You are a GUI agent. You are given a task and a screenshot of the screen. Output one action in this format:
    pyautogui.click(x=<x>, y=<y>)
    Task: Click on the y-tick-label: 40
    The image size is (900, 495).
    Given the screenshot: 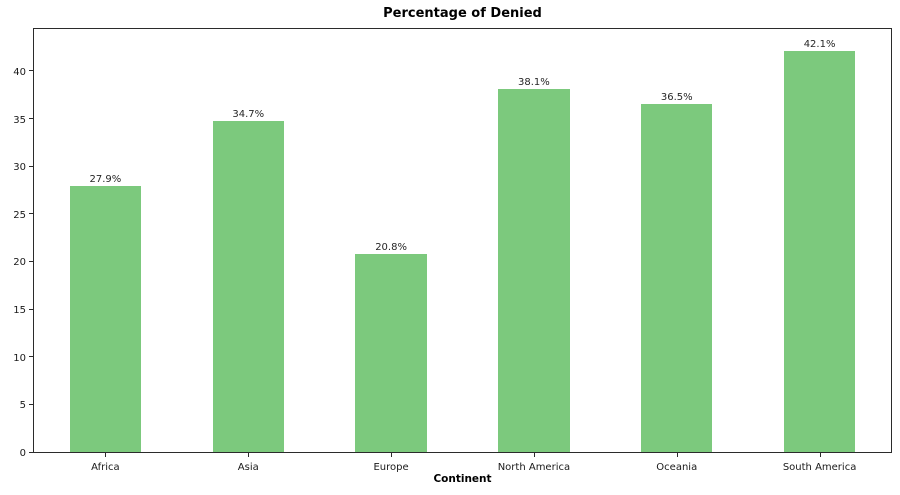 What is the action you would take?
    pyautogui.click(x=19, y=72)
    